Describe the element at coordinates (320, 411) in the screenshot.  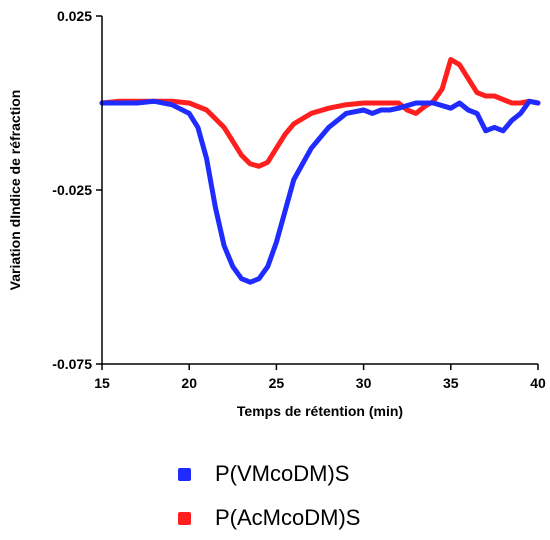
I see `x-axis-title: Temps de rétention (min)` at that location.